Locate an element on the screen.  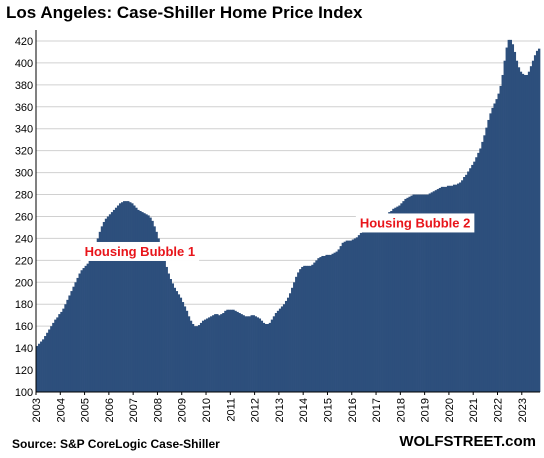
annotation: Housing Bubble 2 is located at coordinates (415, 223).